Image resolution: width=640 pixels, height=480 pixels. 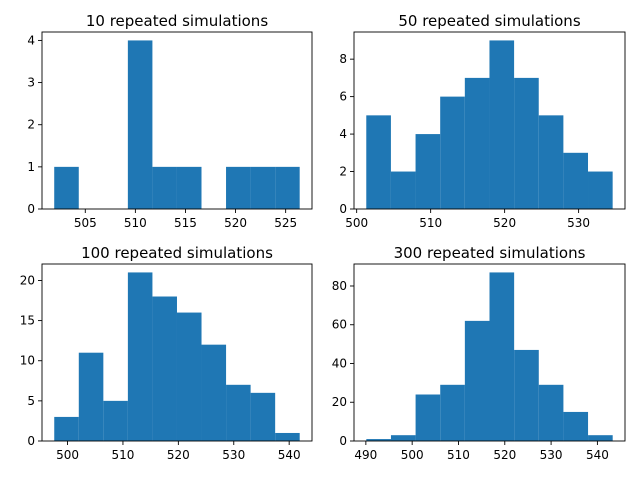 I want to click on y-tick-label: 8, so click(x=343, y=59).